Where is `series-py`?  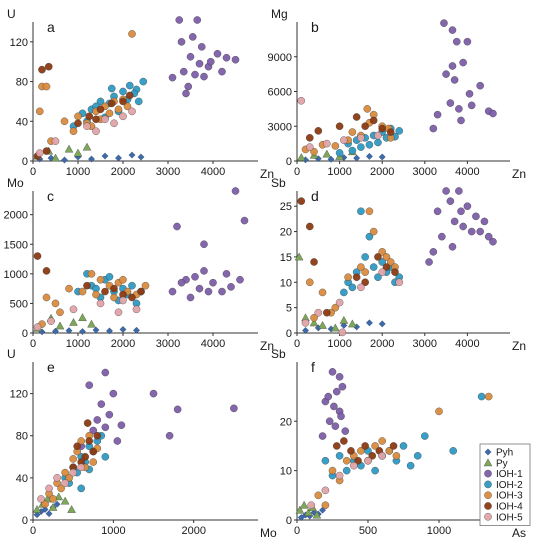 series-py is located at coordinates (308, 509).